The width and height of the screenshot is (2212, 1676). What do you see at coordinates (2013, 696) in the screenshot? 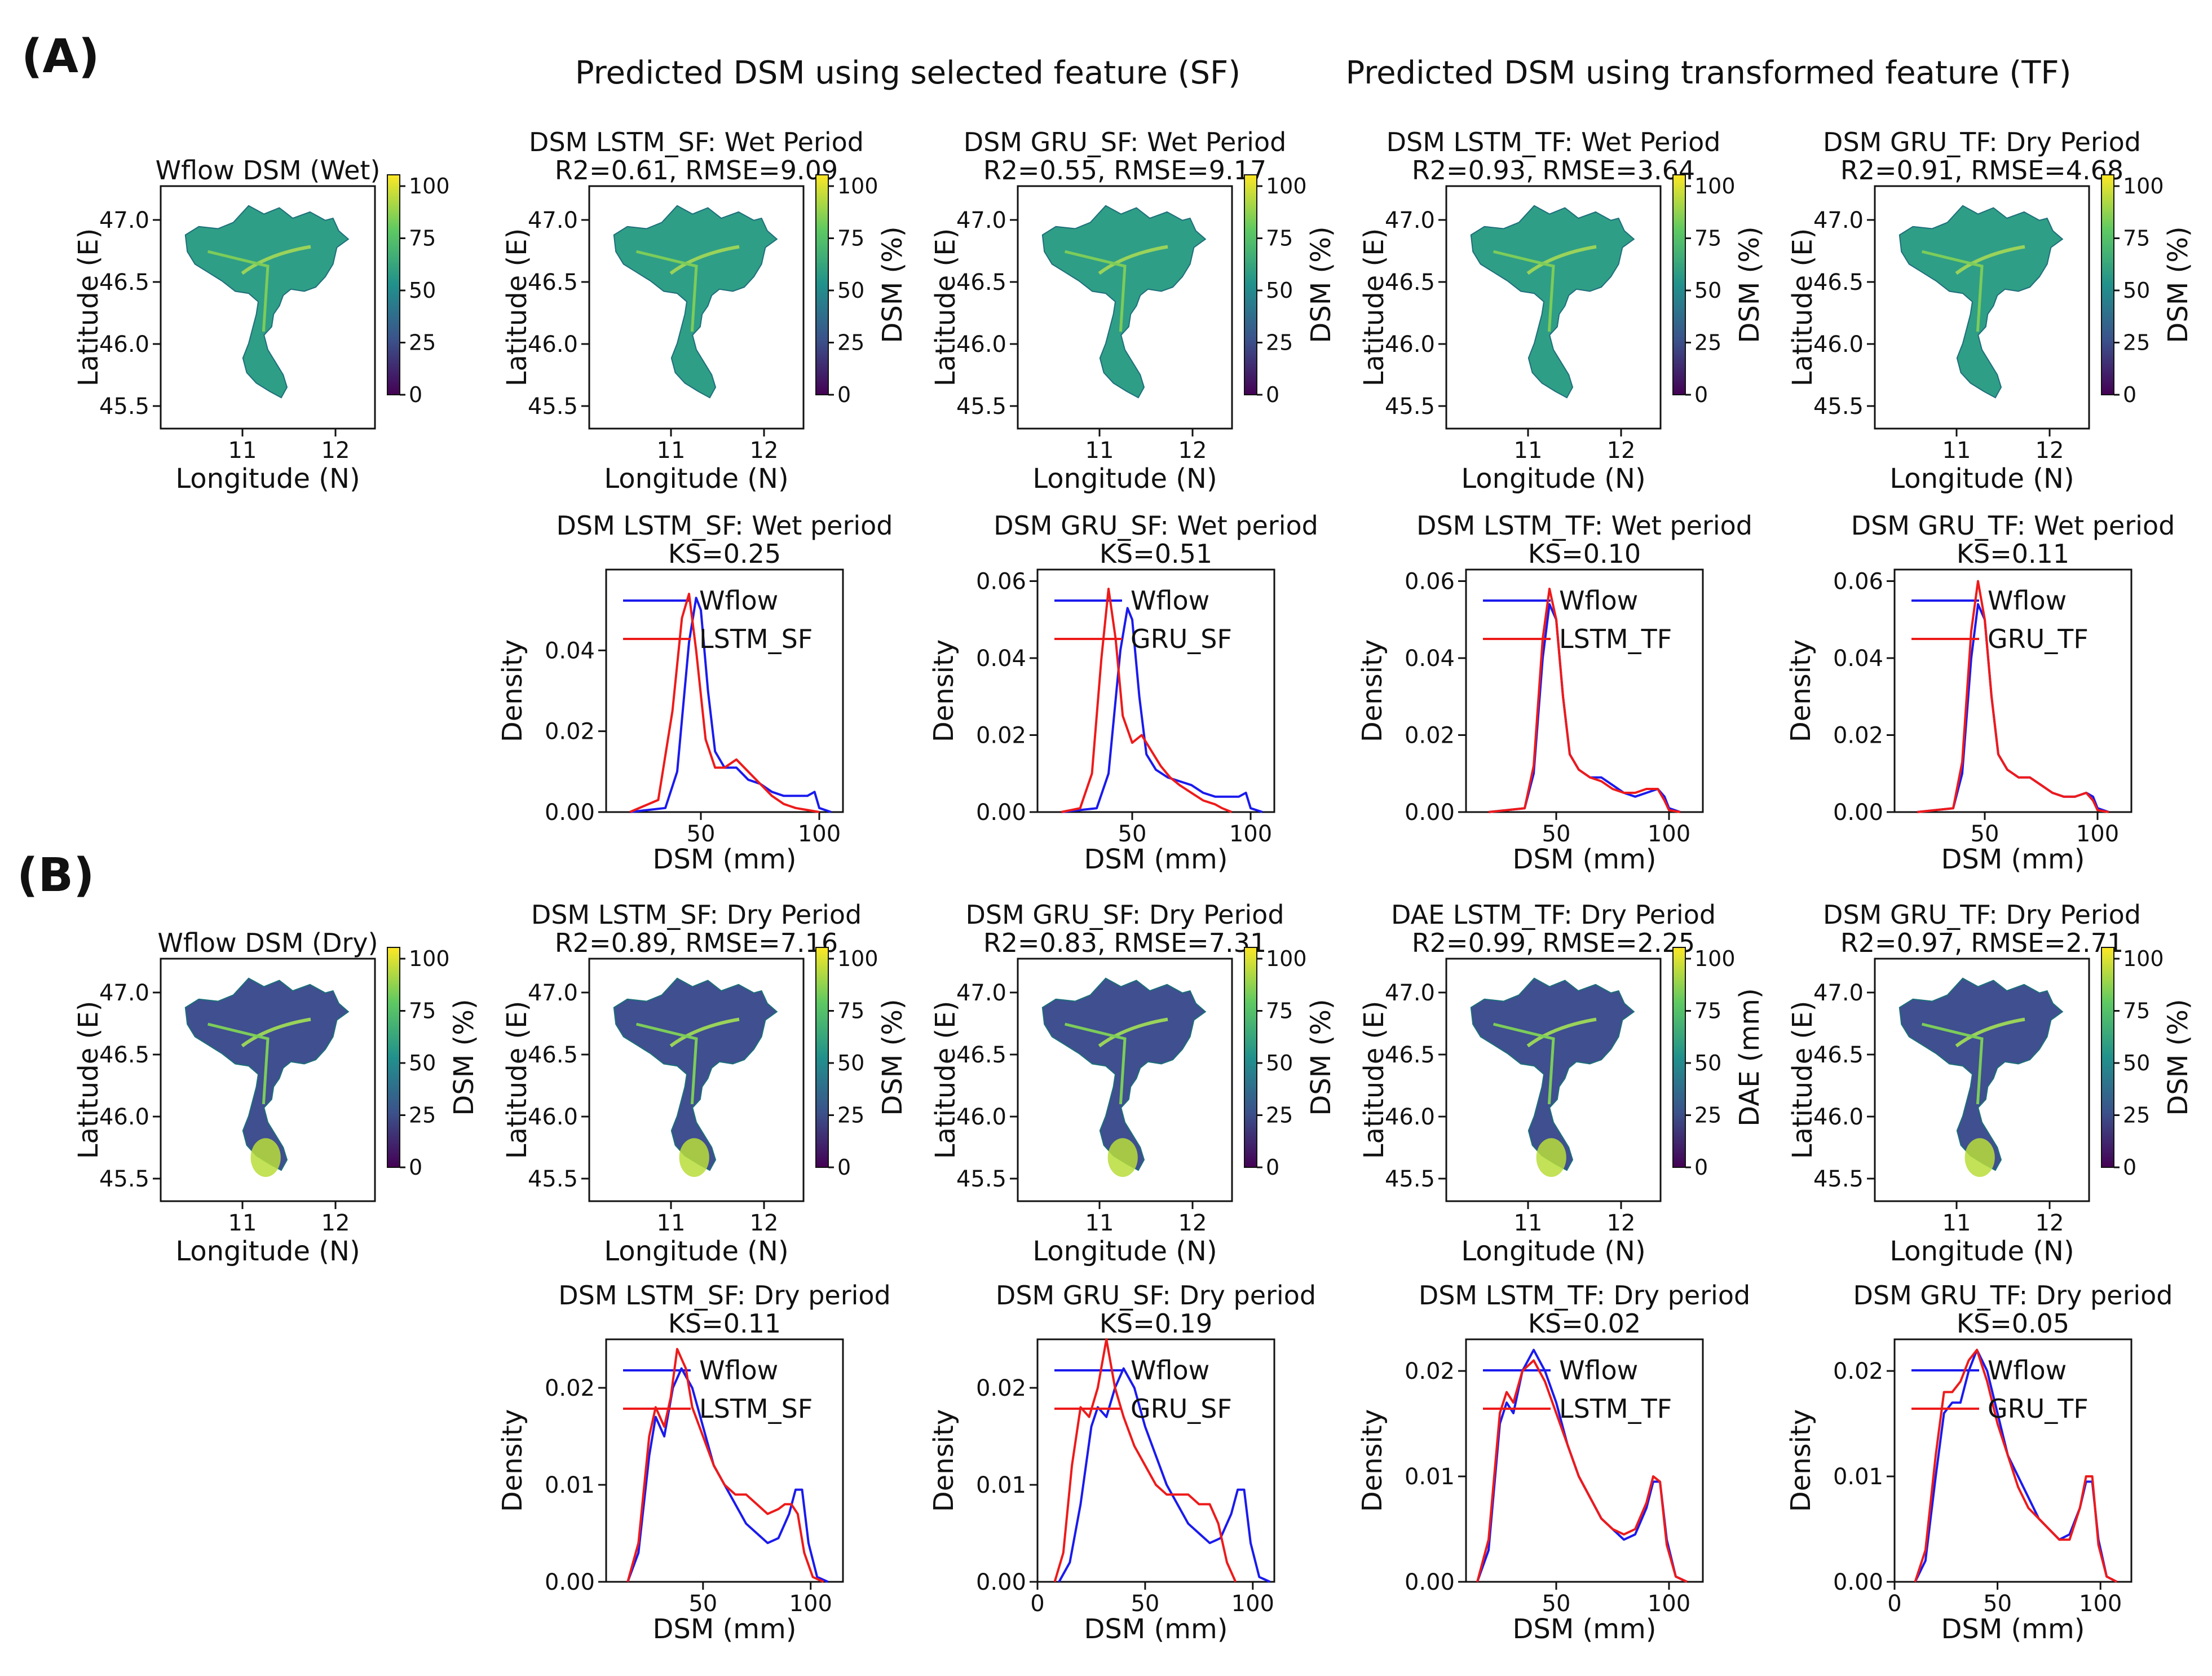
I see `density-line-gru_tf` at bounding box center [2013, 696].